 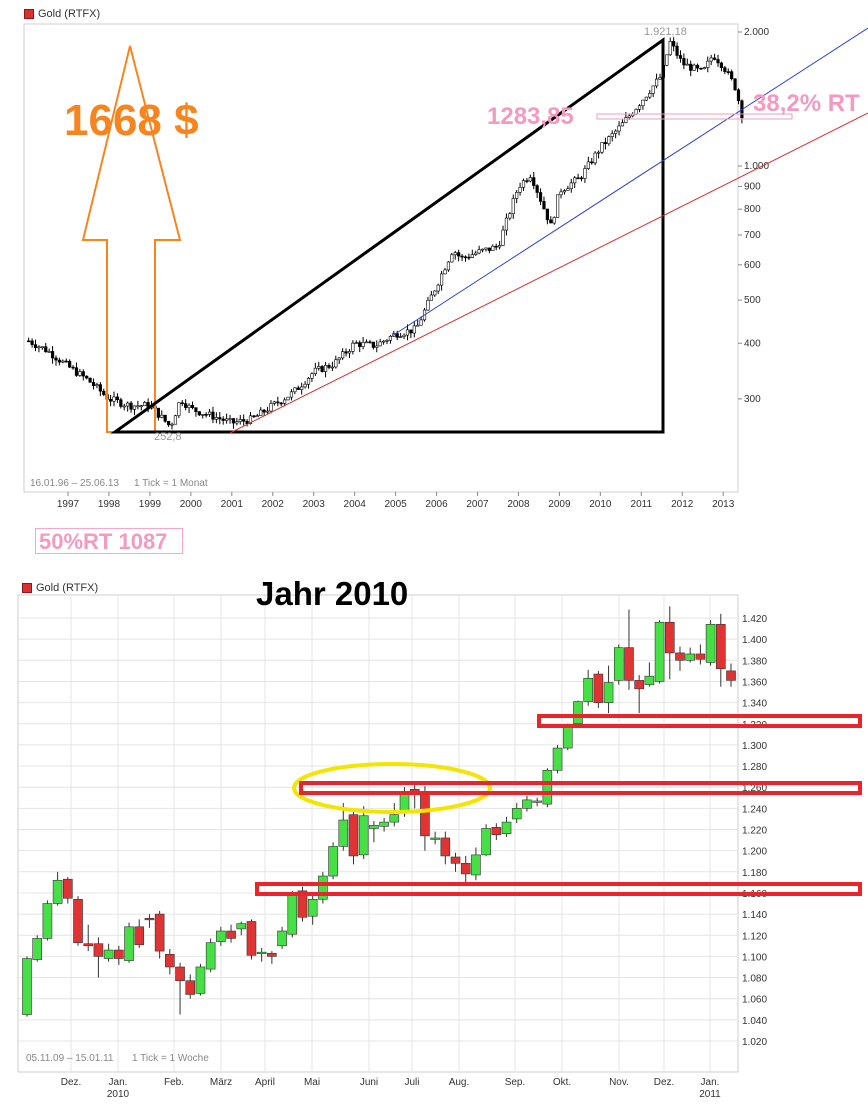 What do you see at coordinates (710, 1082) in the screenshot?
I see `x-tick-label: Jan.` at bounding box center [710, 1082].